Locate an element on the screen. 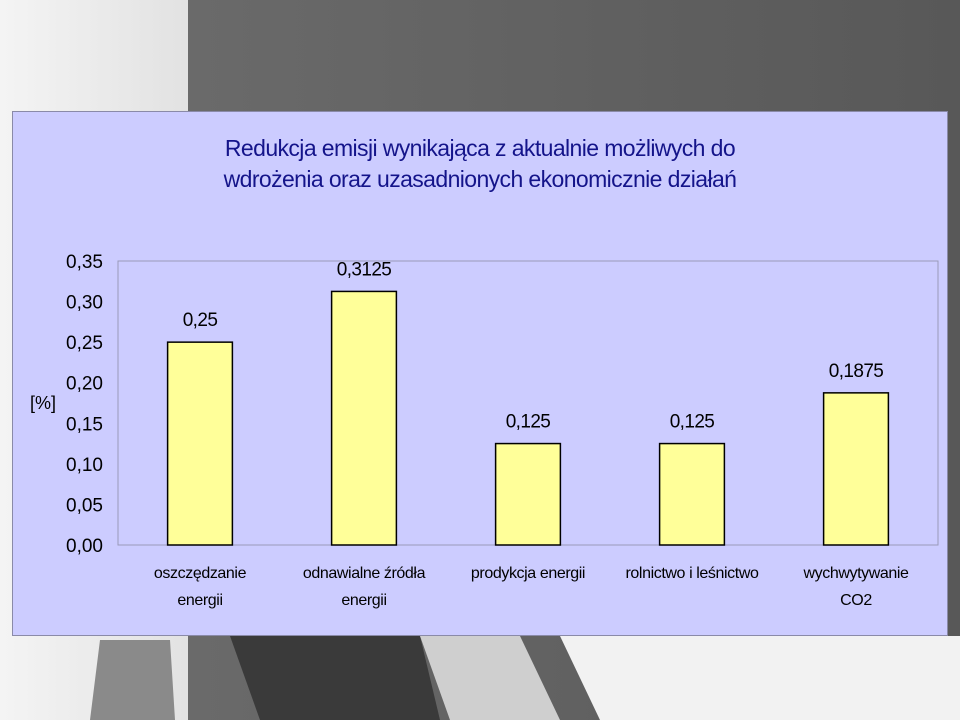 The image size is (960, 720). x-category-label: oszczędzanie energii is located at coordinates (200, 587).